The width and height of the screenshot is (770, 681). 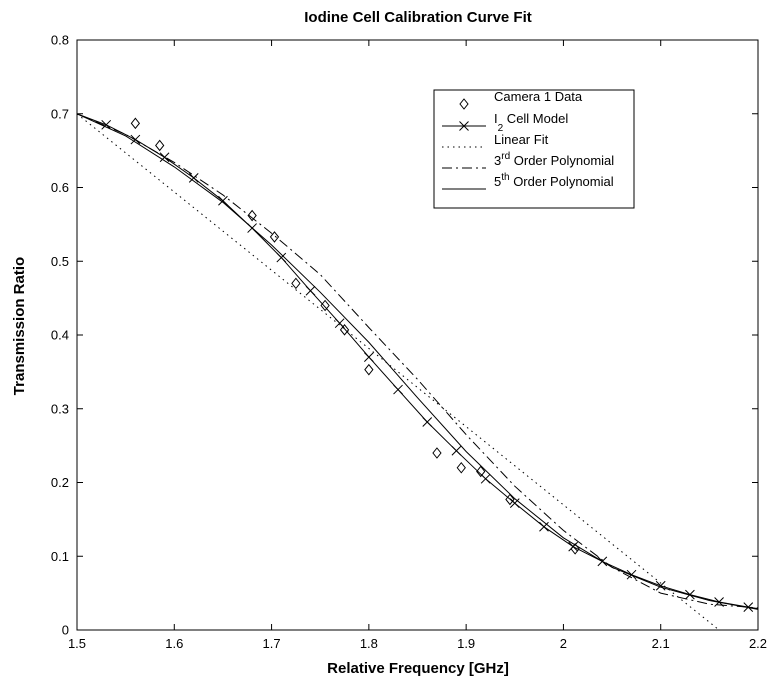 I want to click on y-tick-label-4: 0.4, so click(x=60, y=335).